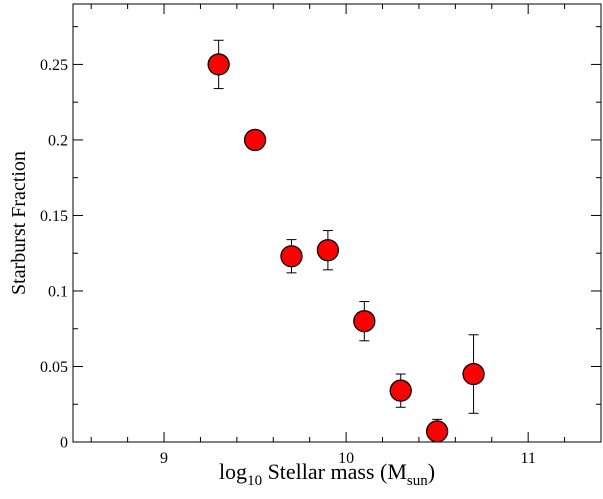  I want to click on x-axis-label-rest-subscript: sun, so click(417, 481).